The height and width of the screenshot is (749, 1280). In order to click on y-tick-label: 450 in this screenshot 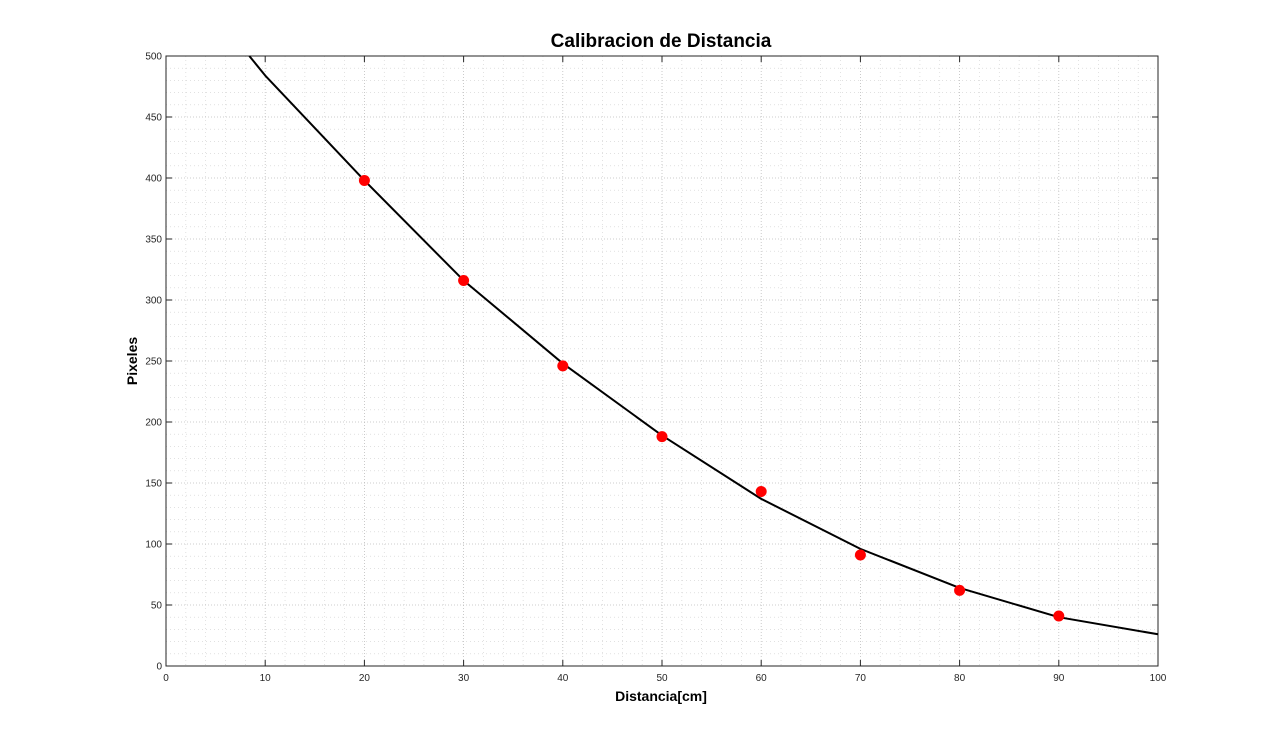, I will do `click(153, 118)`.